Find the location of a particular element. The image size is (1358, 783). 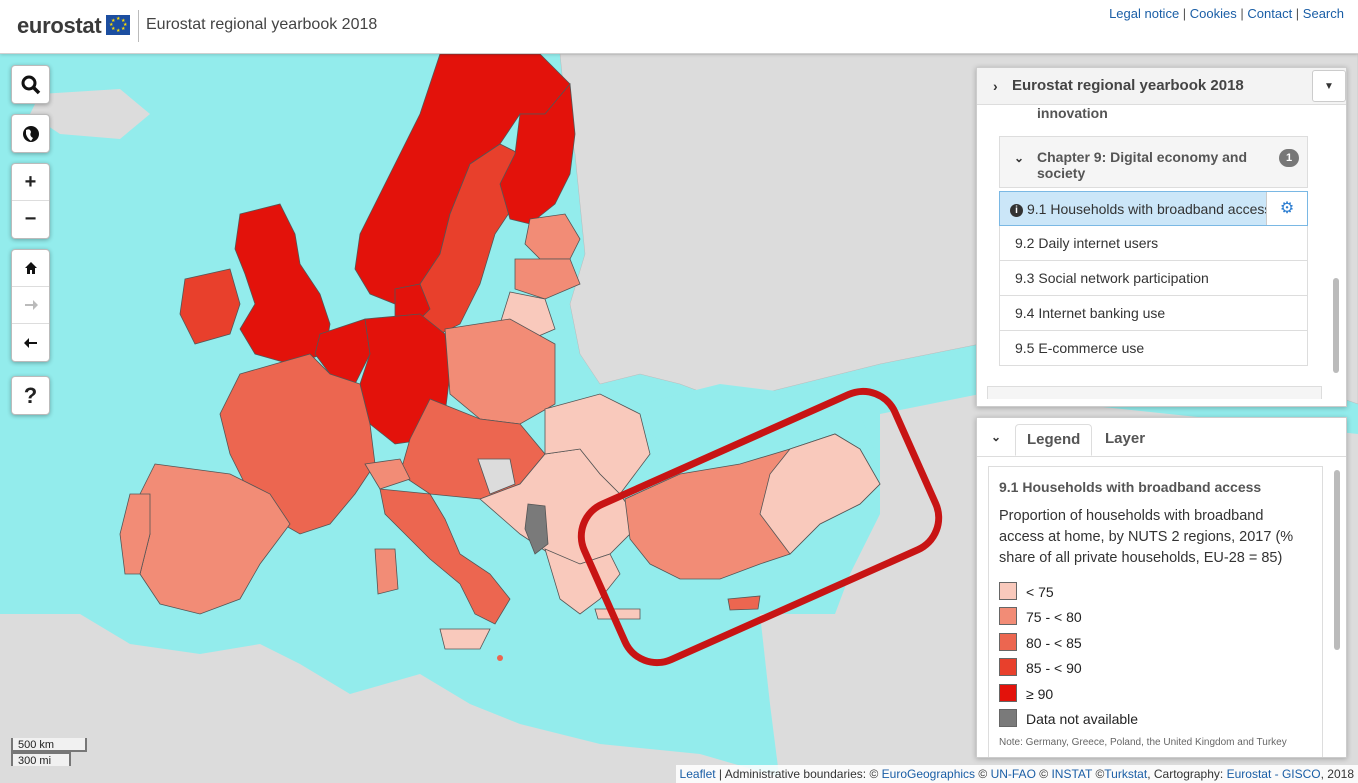

finland-region is located at coordinates (537, 154).